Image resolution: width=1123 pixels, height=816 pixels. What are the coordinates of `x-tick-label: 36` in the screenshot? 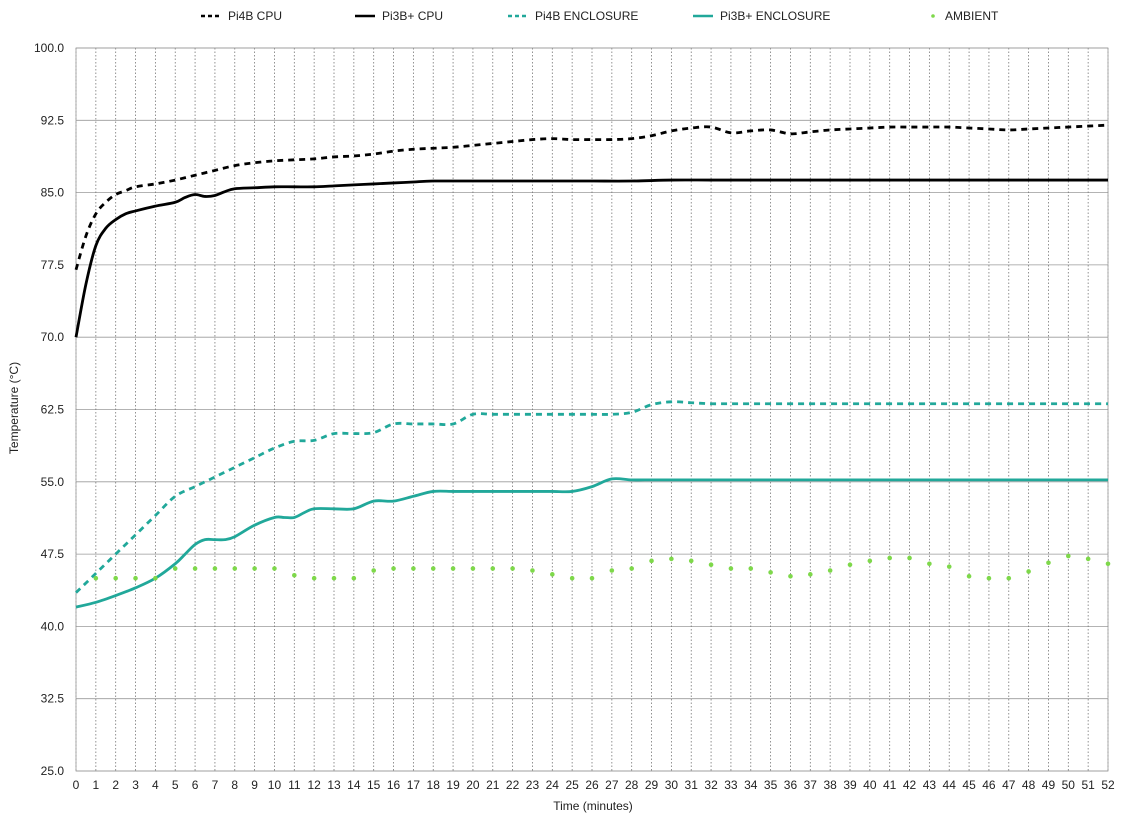 It's located at (791, 785).